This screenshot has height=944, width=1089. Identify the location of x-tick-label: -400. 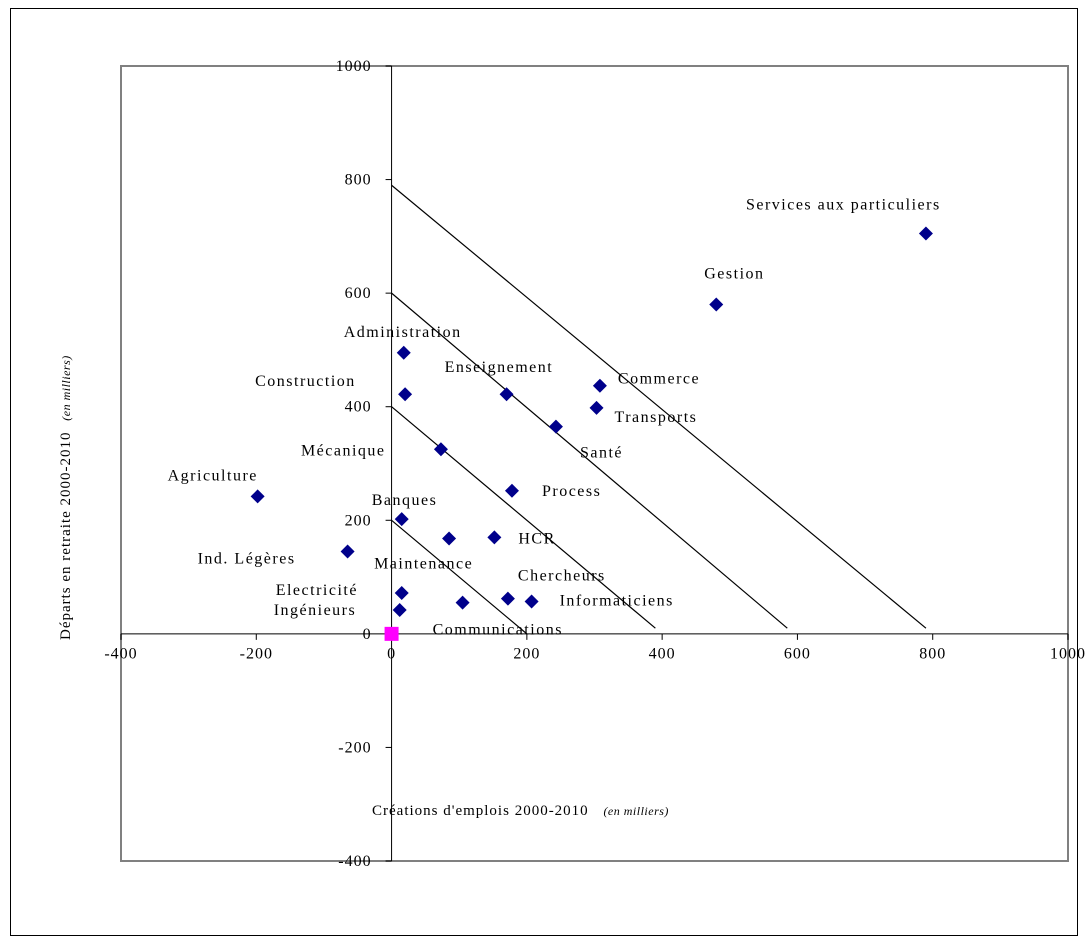
(120, 653).